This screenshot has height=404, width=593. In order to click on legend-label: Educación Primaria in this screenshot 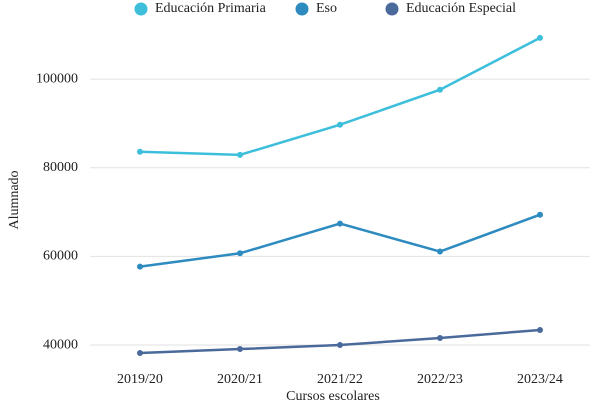, I will do `click(211, 8)`.